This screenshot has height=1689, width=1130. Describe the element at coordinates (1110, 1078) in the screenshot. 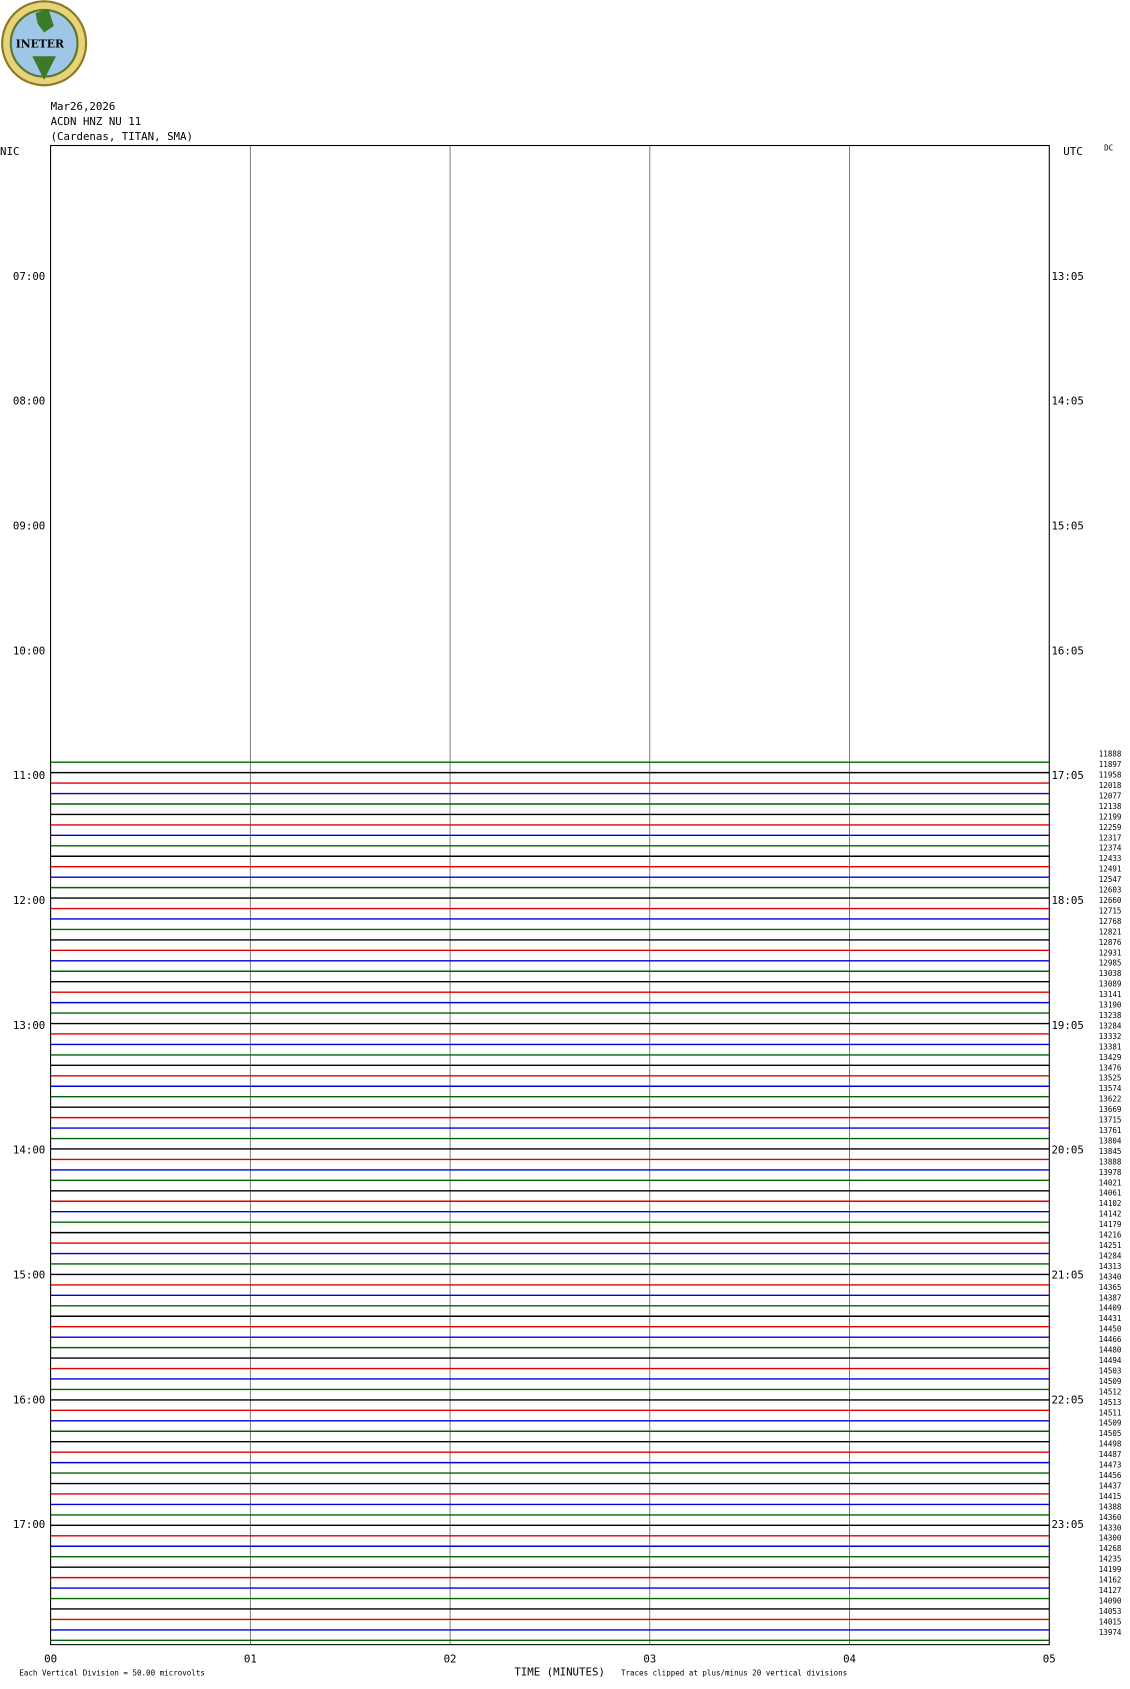

I see `trace-label: 13525` at that location.